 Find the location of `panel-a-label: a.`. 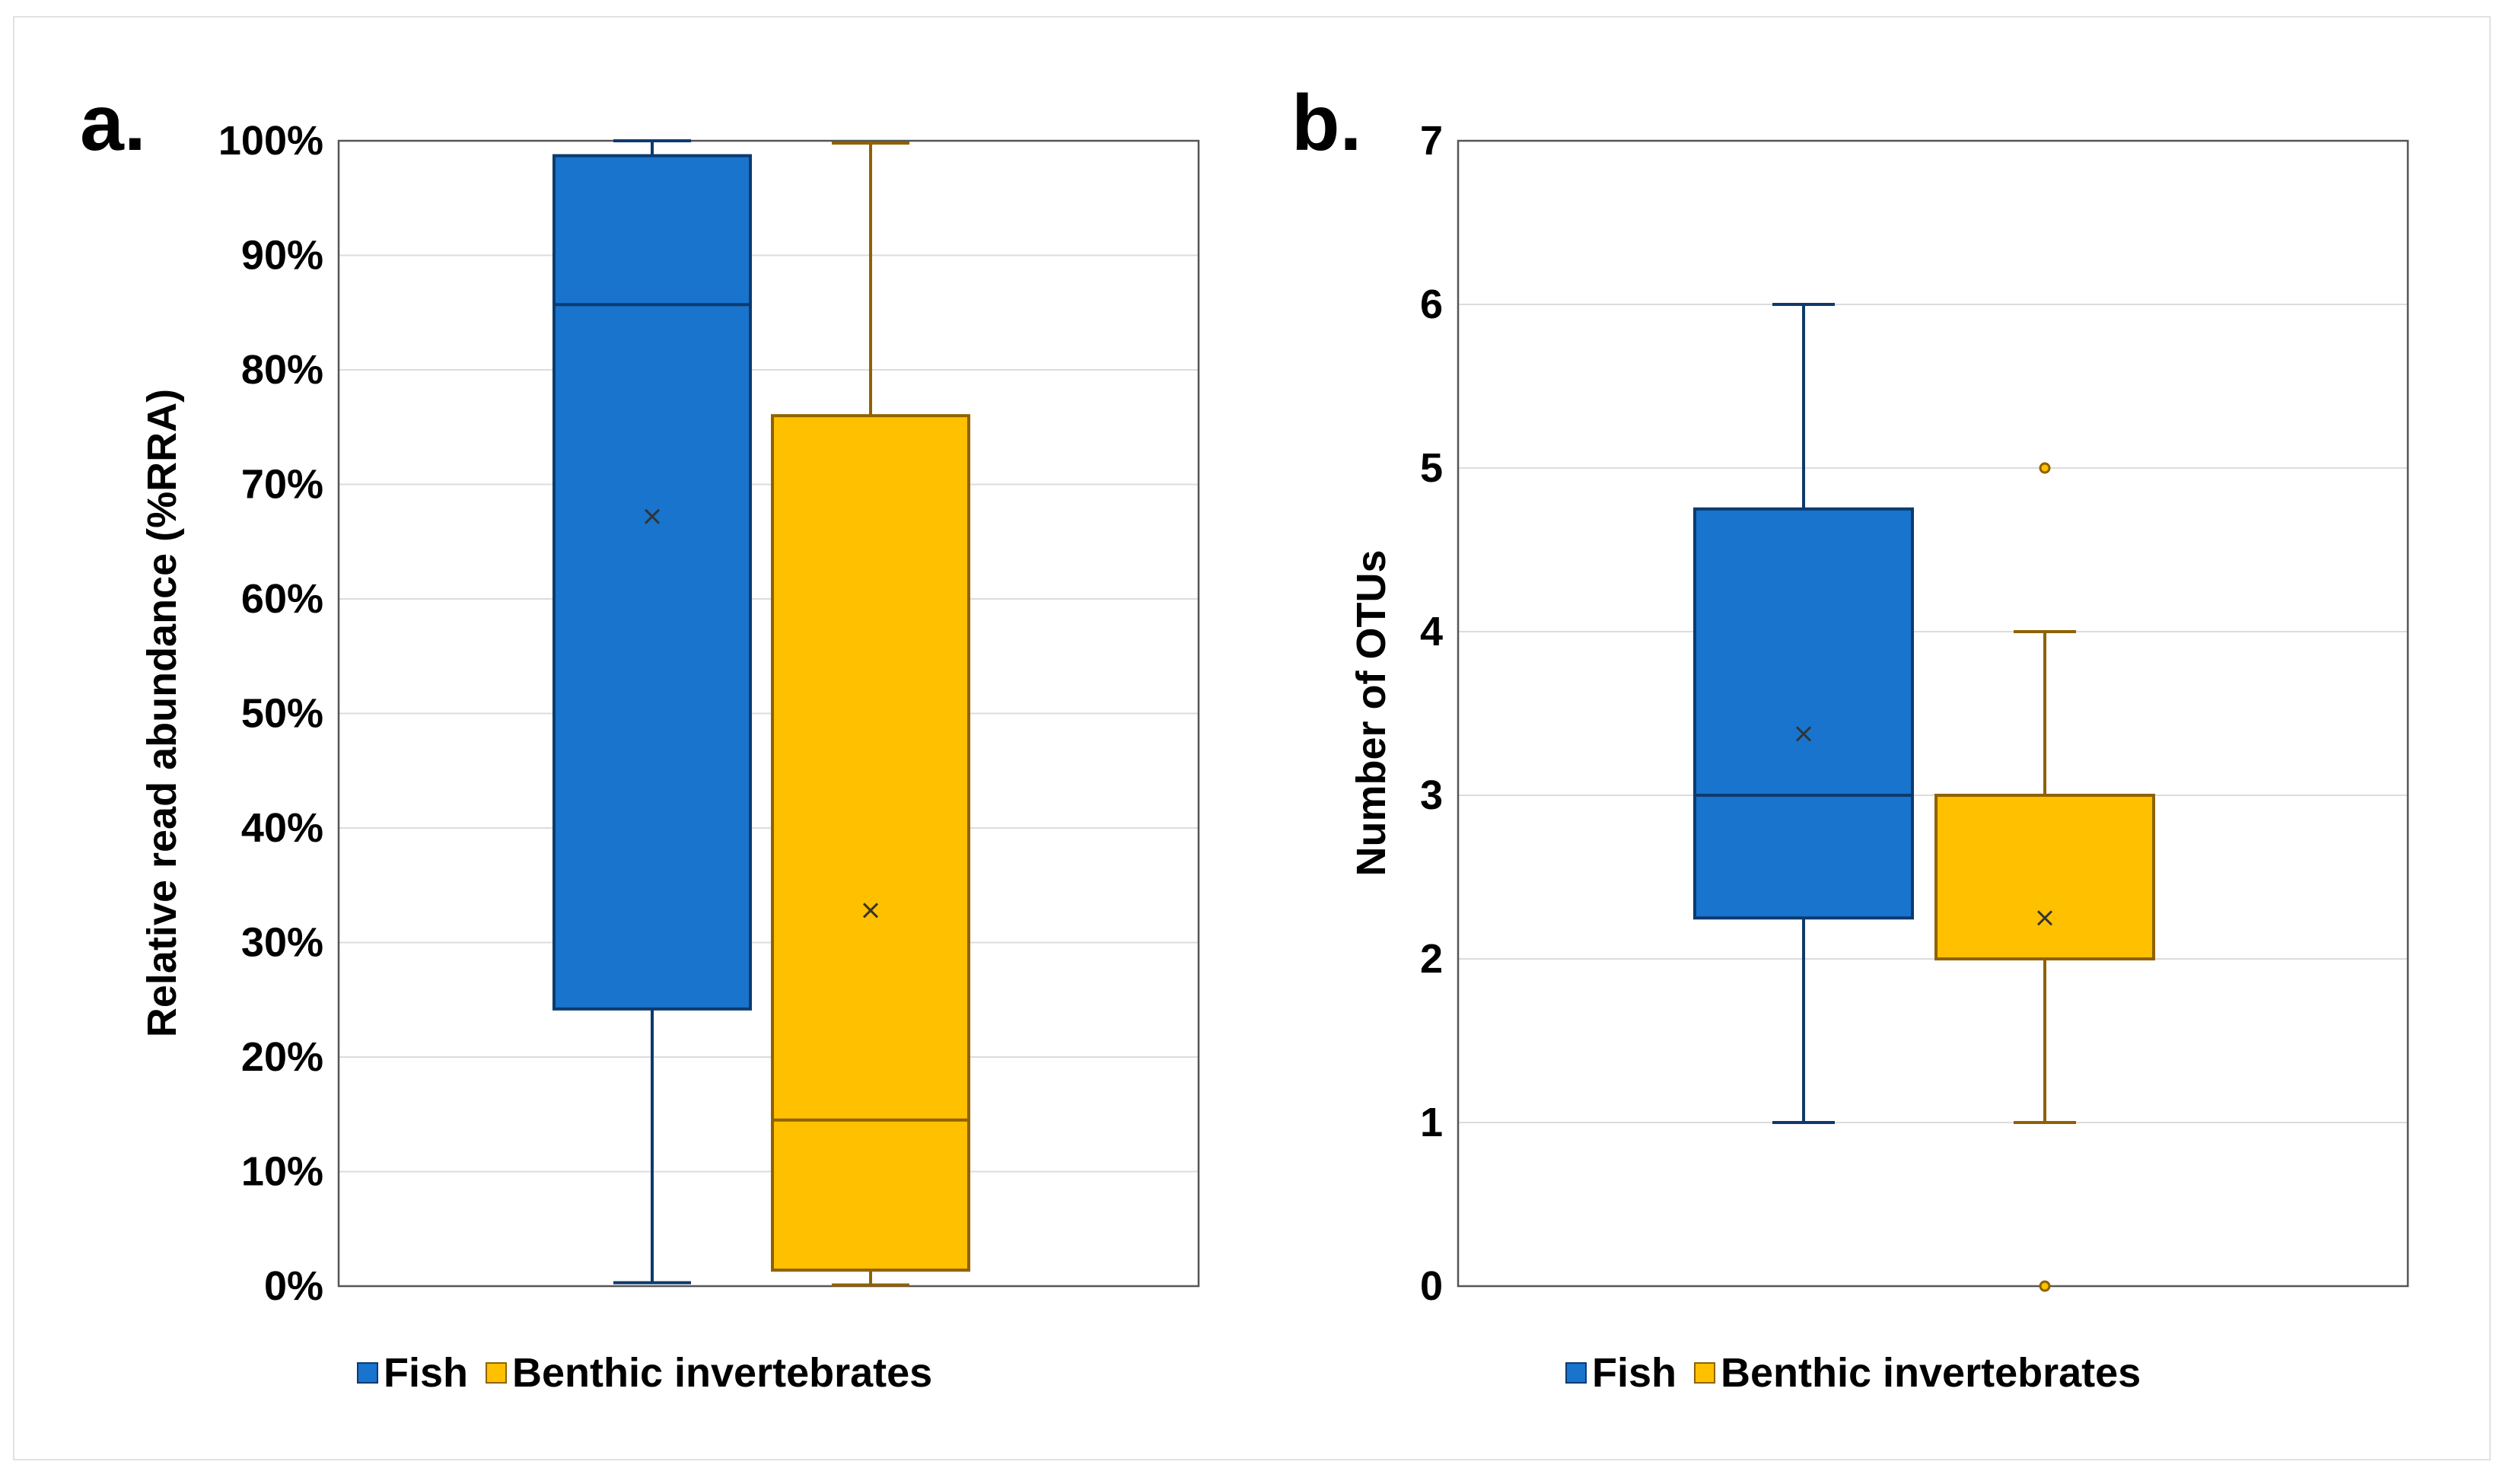

panel-a-label: a. is located at coordinates (113, 123).